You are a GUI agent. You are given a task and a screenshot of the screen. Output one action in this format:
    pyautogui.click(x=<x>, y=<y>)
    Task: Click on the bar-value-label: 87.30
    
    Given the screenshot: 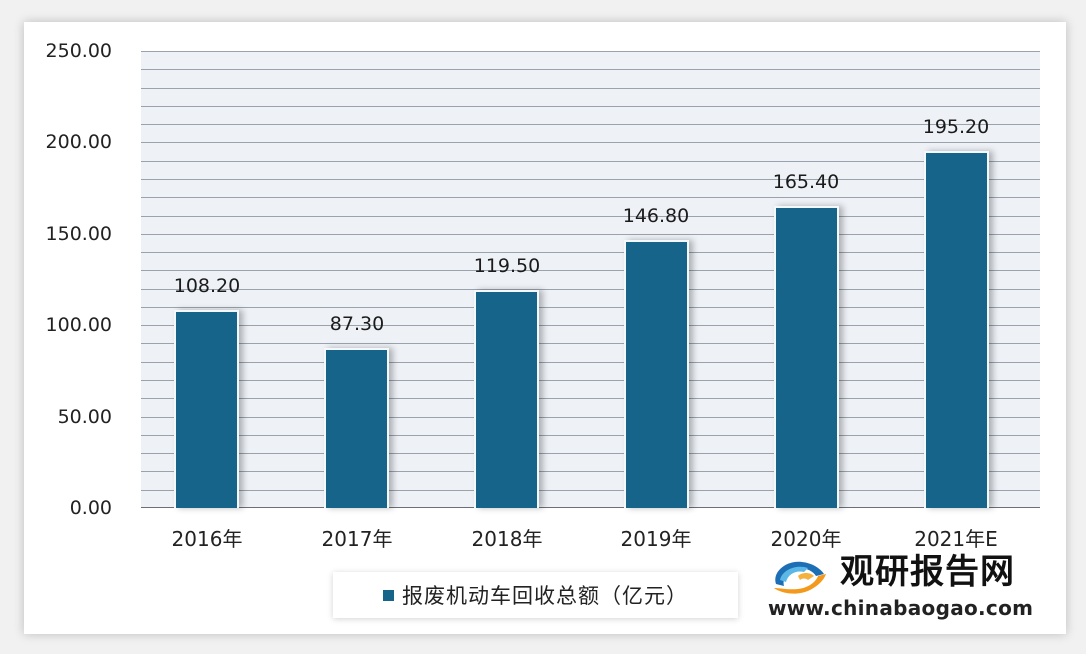 What is the action you would take?
    pyautogui.click(x=357, y=324)
    